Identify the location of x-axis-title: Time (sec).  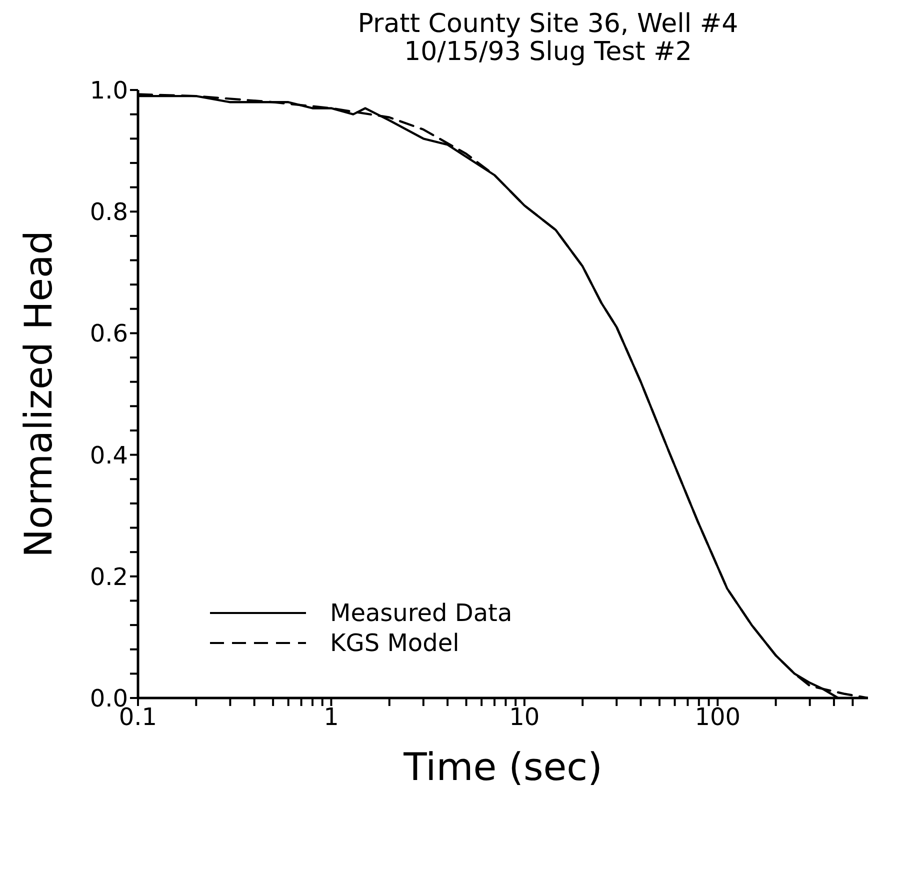
(502, 767).